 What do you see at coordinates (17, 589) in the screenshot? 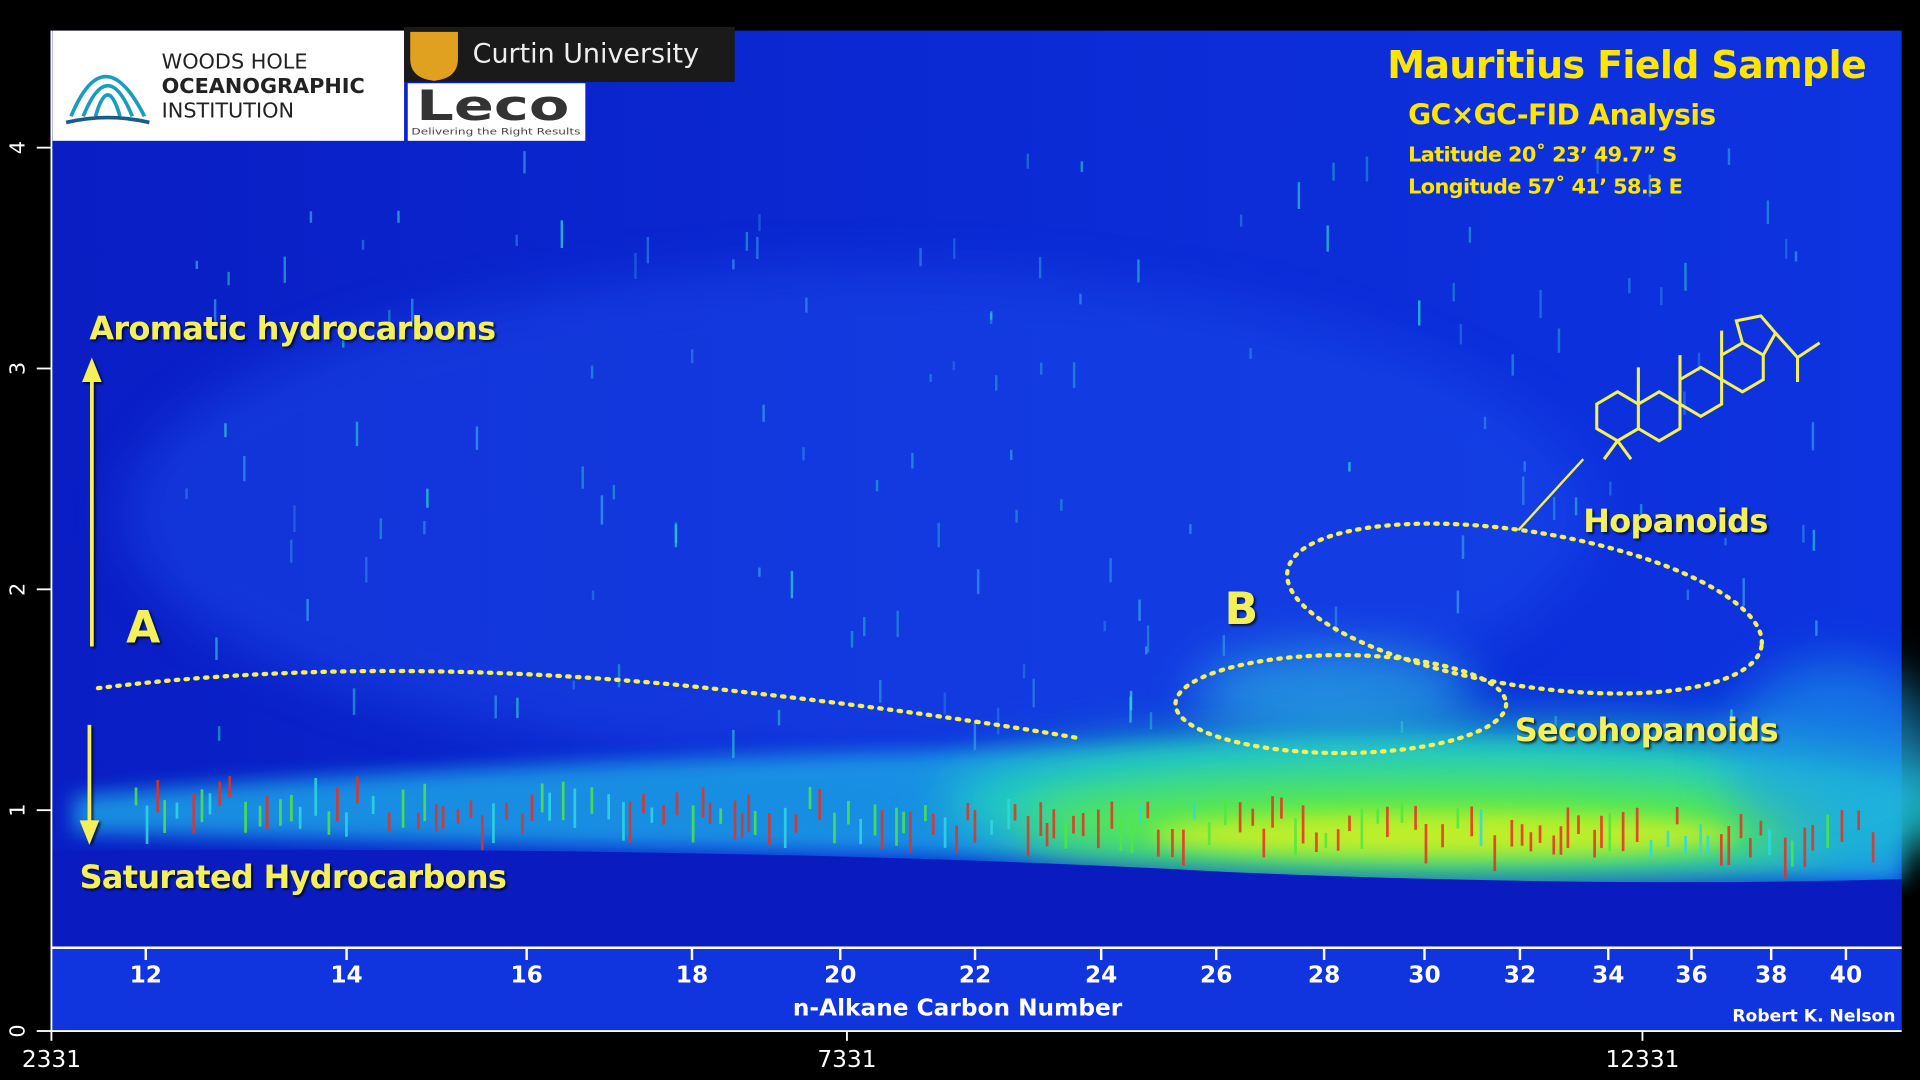
I see `y-tick-label: 2` at bounding box center [17, 589].